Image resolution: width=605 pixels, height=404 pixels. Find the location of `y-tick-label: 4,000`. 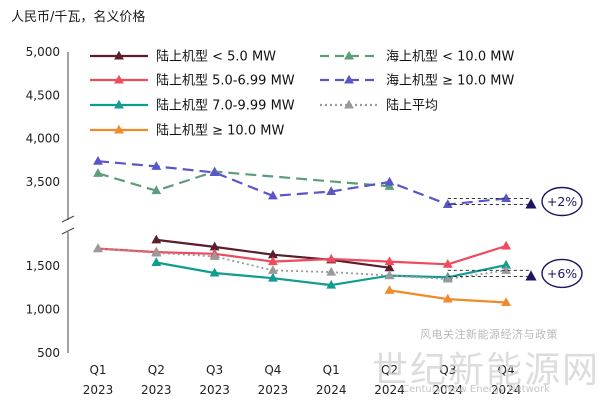

y-tick-label: 4,000 is located at coordinates (43, 139).